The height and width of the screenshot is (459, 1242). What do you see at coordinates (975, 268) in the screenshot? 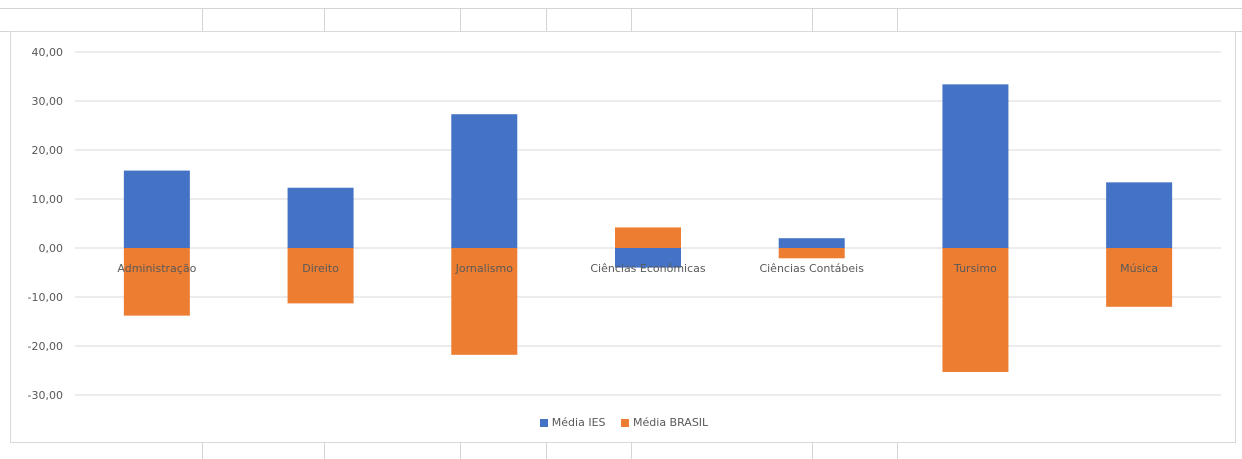
I see `x-category-label: Tursimo` at bounding box center [975, 268].